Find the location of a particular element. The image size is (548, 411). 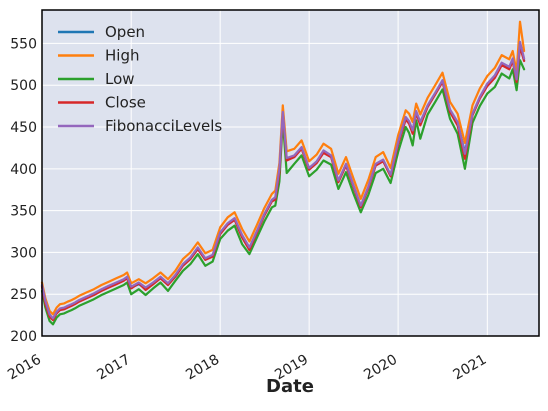

legend-label: High is located at coordinates (122, 56).